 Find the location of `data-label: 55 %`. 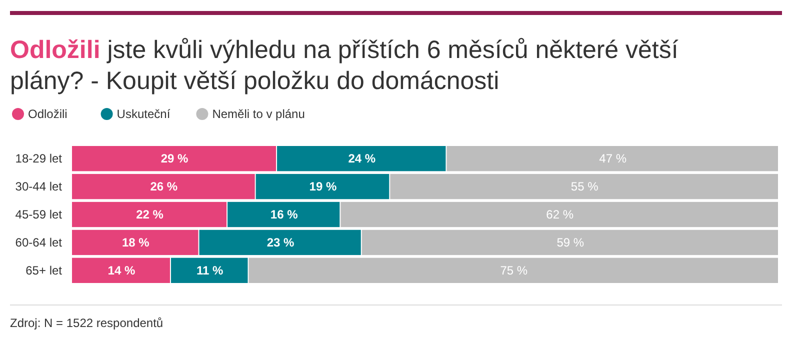

data-label: 55 % is located at coordinates (584, 187).